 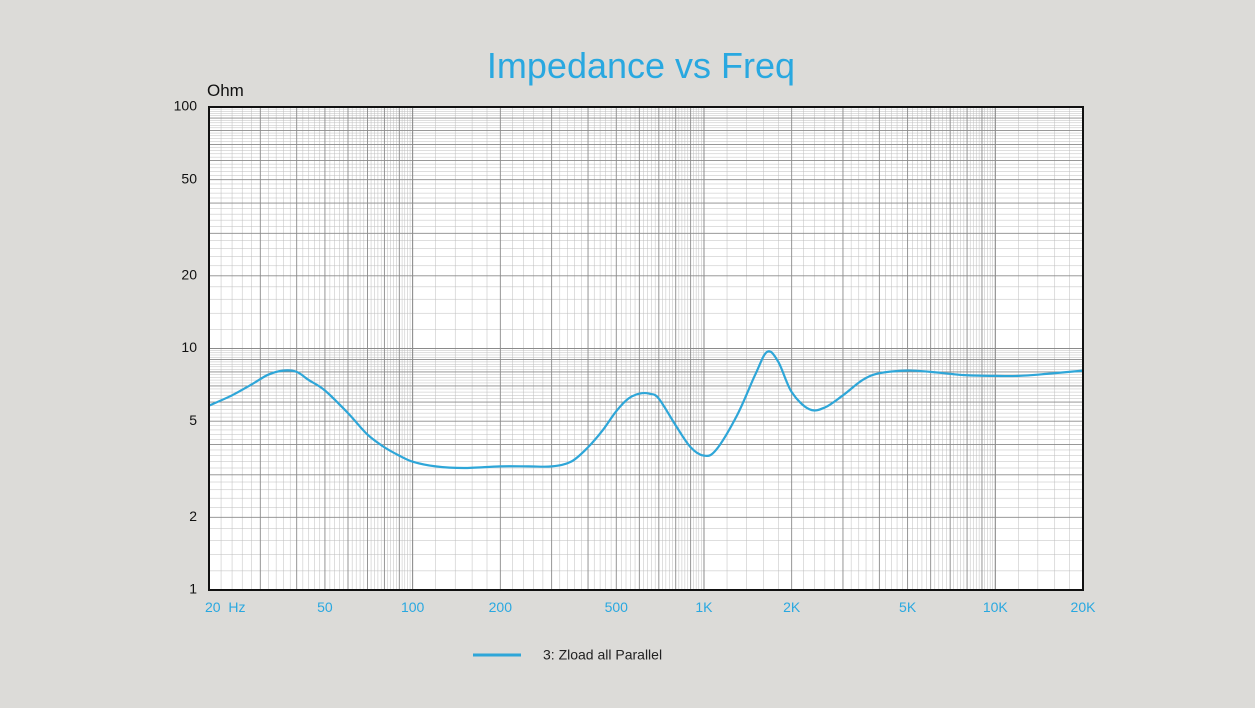 What do you see at coordinates (193, 420) in the screenshot?
I see `y-tick-label: 5` at bounding box center [193, 420].